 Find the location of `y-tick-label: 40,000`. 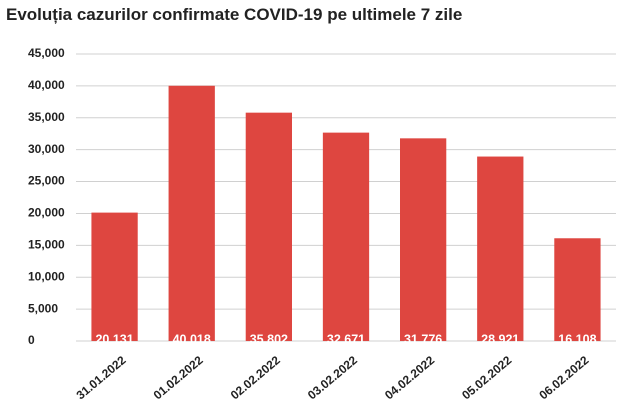

y-tick-label: 40,000 is located at coordinates (46, 85).